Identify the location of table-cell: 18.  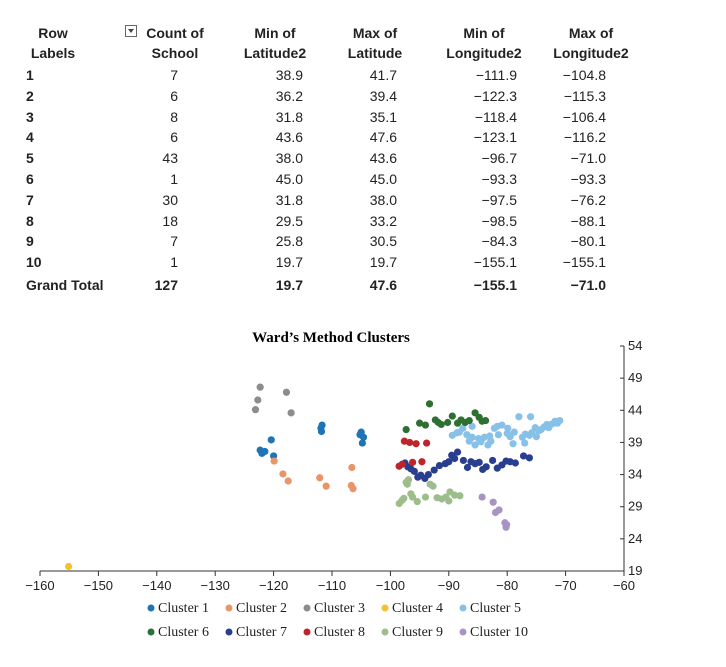
(170, 220).